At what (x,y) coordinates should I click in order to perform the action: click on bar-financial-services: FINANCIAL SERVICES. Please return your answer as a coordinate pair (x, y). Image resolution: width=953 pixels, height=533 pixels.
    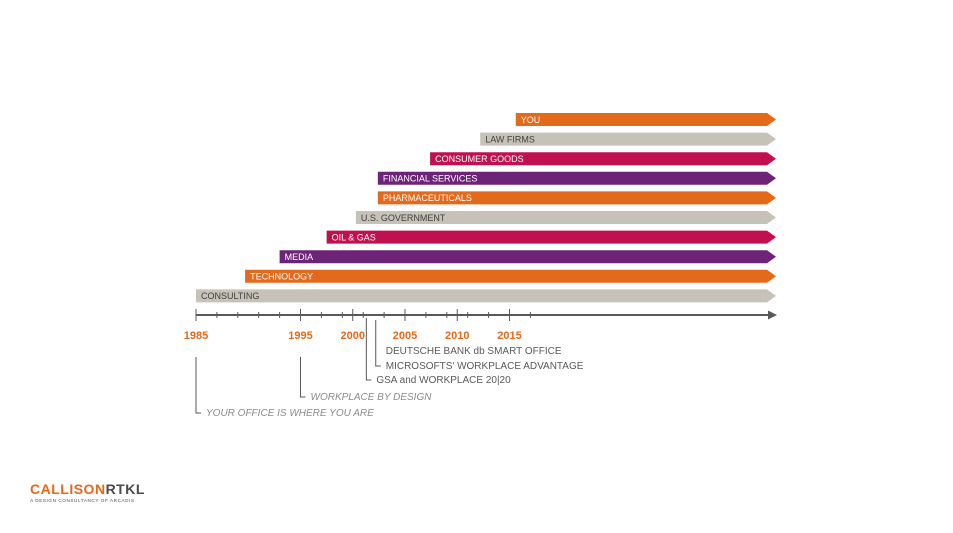
    Looking at the image, I should click on (576, 178).